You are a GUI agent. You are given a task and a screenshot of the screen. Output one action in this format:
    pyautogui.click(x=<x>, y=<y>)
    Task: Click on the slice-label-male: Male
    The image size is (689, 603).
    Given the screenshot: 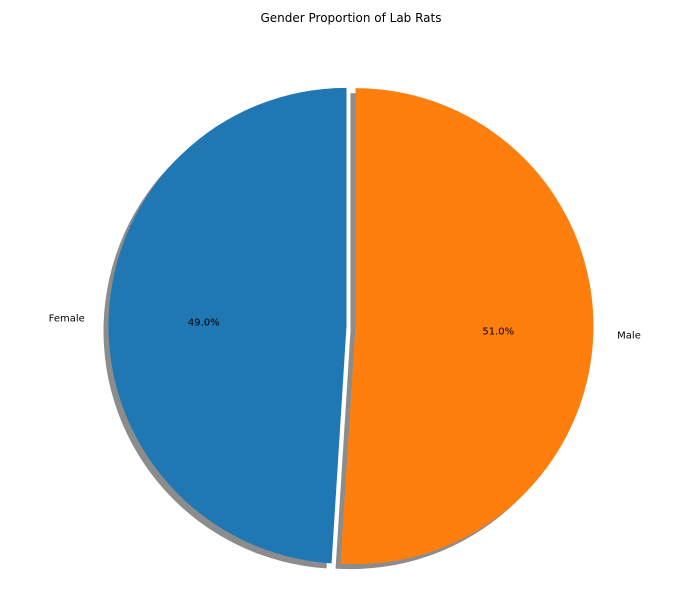 What is the action you would take?
    pyautogui.click(x=629, y=335)
    